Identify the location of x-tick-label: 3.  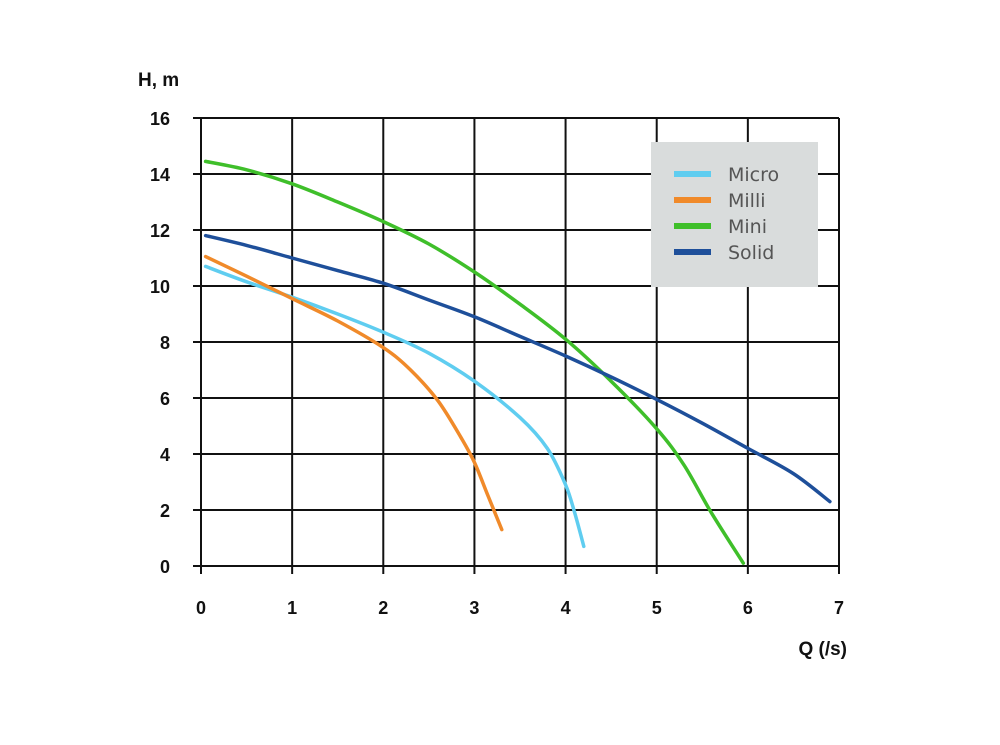
(474, 608).